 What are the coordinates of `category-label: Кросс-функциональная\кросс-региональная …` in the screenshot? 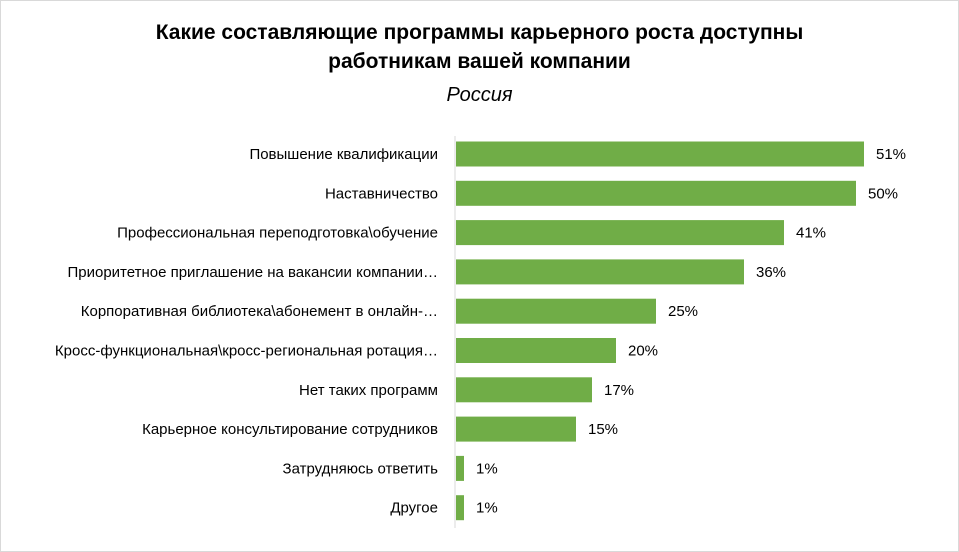 It's located at (246, 351).